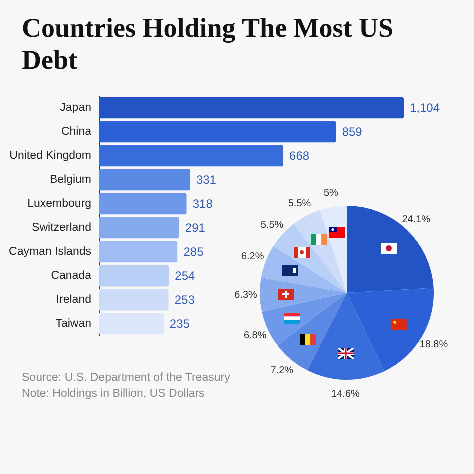 The height and width of the screenshot is (474, 474). Describe the element at coordinates (434, 344) in the screenshot. I see `data-label: 18.8%` at that location.